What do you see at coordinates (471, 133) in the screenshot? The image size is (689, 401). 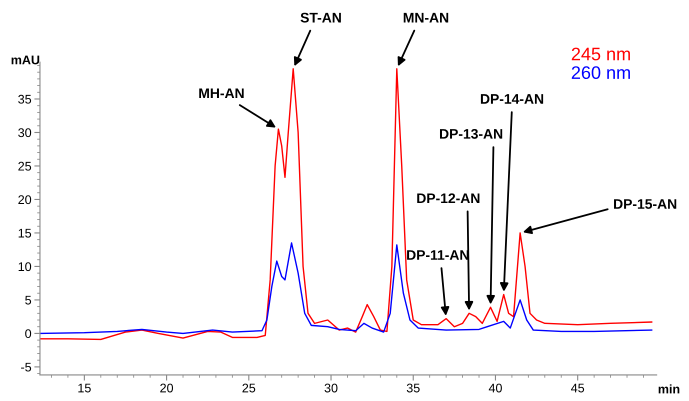 I see `annotation: DP-13-AN` at bounding box center [471, 133].